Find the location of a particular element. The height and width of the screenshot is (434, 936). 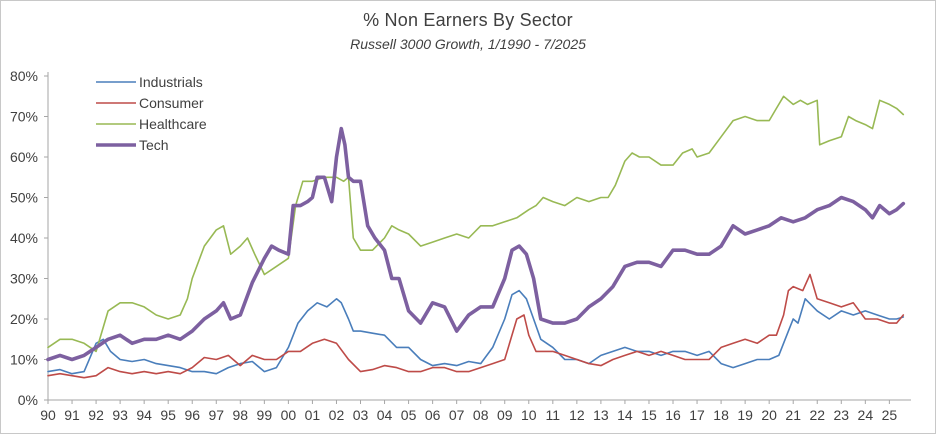

y-tick-label: 10% is located at coordinates (24, 360).